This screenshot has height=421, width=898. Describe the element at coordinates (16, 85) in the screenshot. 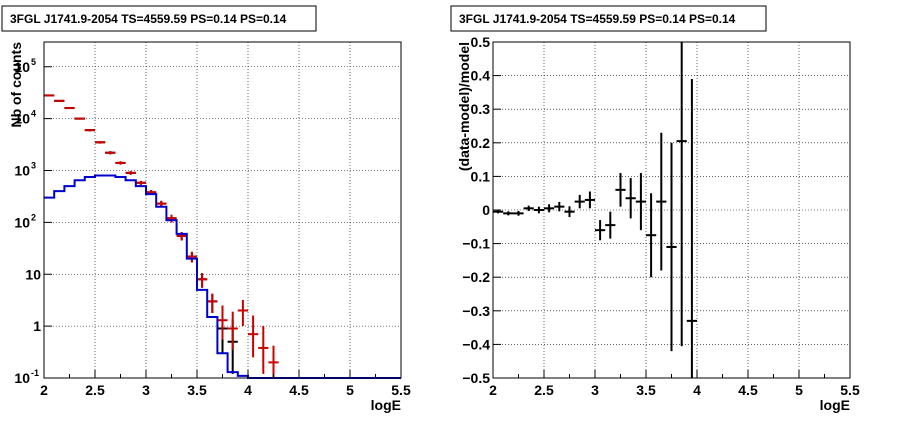

I see `y-axis-label: Nb of counts` at that location.